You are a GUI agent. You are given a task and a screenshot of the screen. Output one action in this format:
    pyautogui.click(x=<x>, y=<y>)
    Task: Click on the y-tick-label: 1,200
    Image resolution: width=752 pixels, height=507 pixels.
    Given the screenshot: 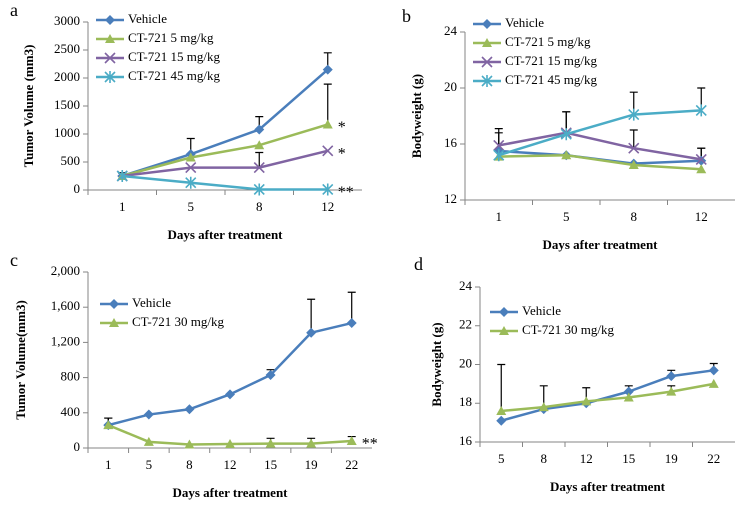 What is the action you would take?
    pyautogui.click(x=65, y=340)
    